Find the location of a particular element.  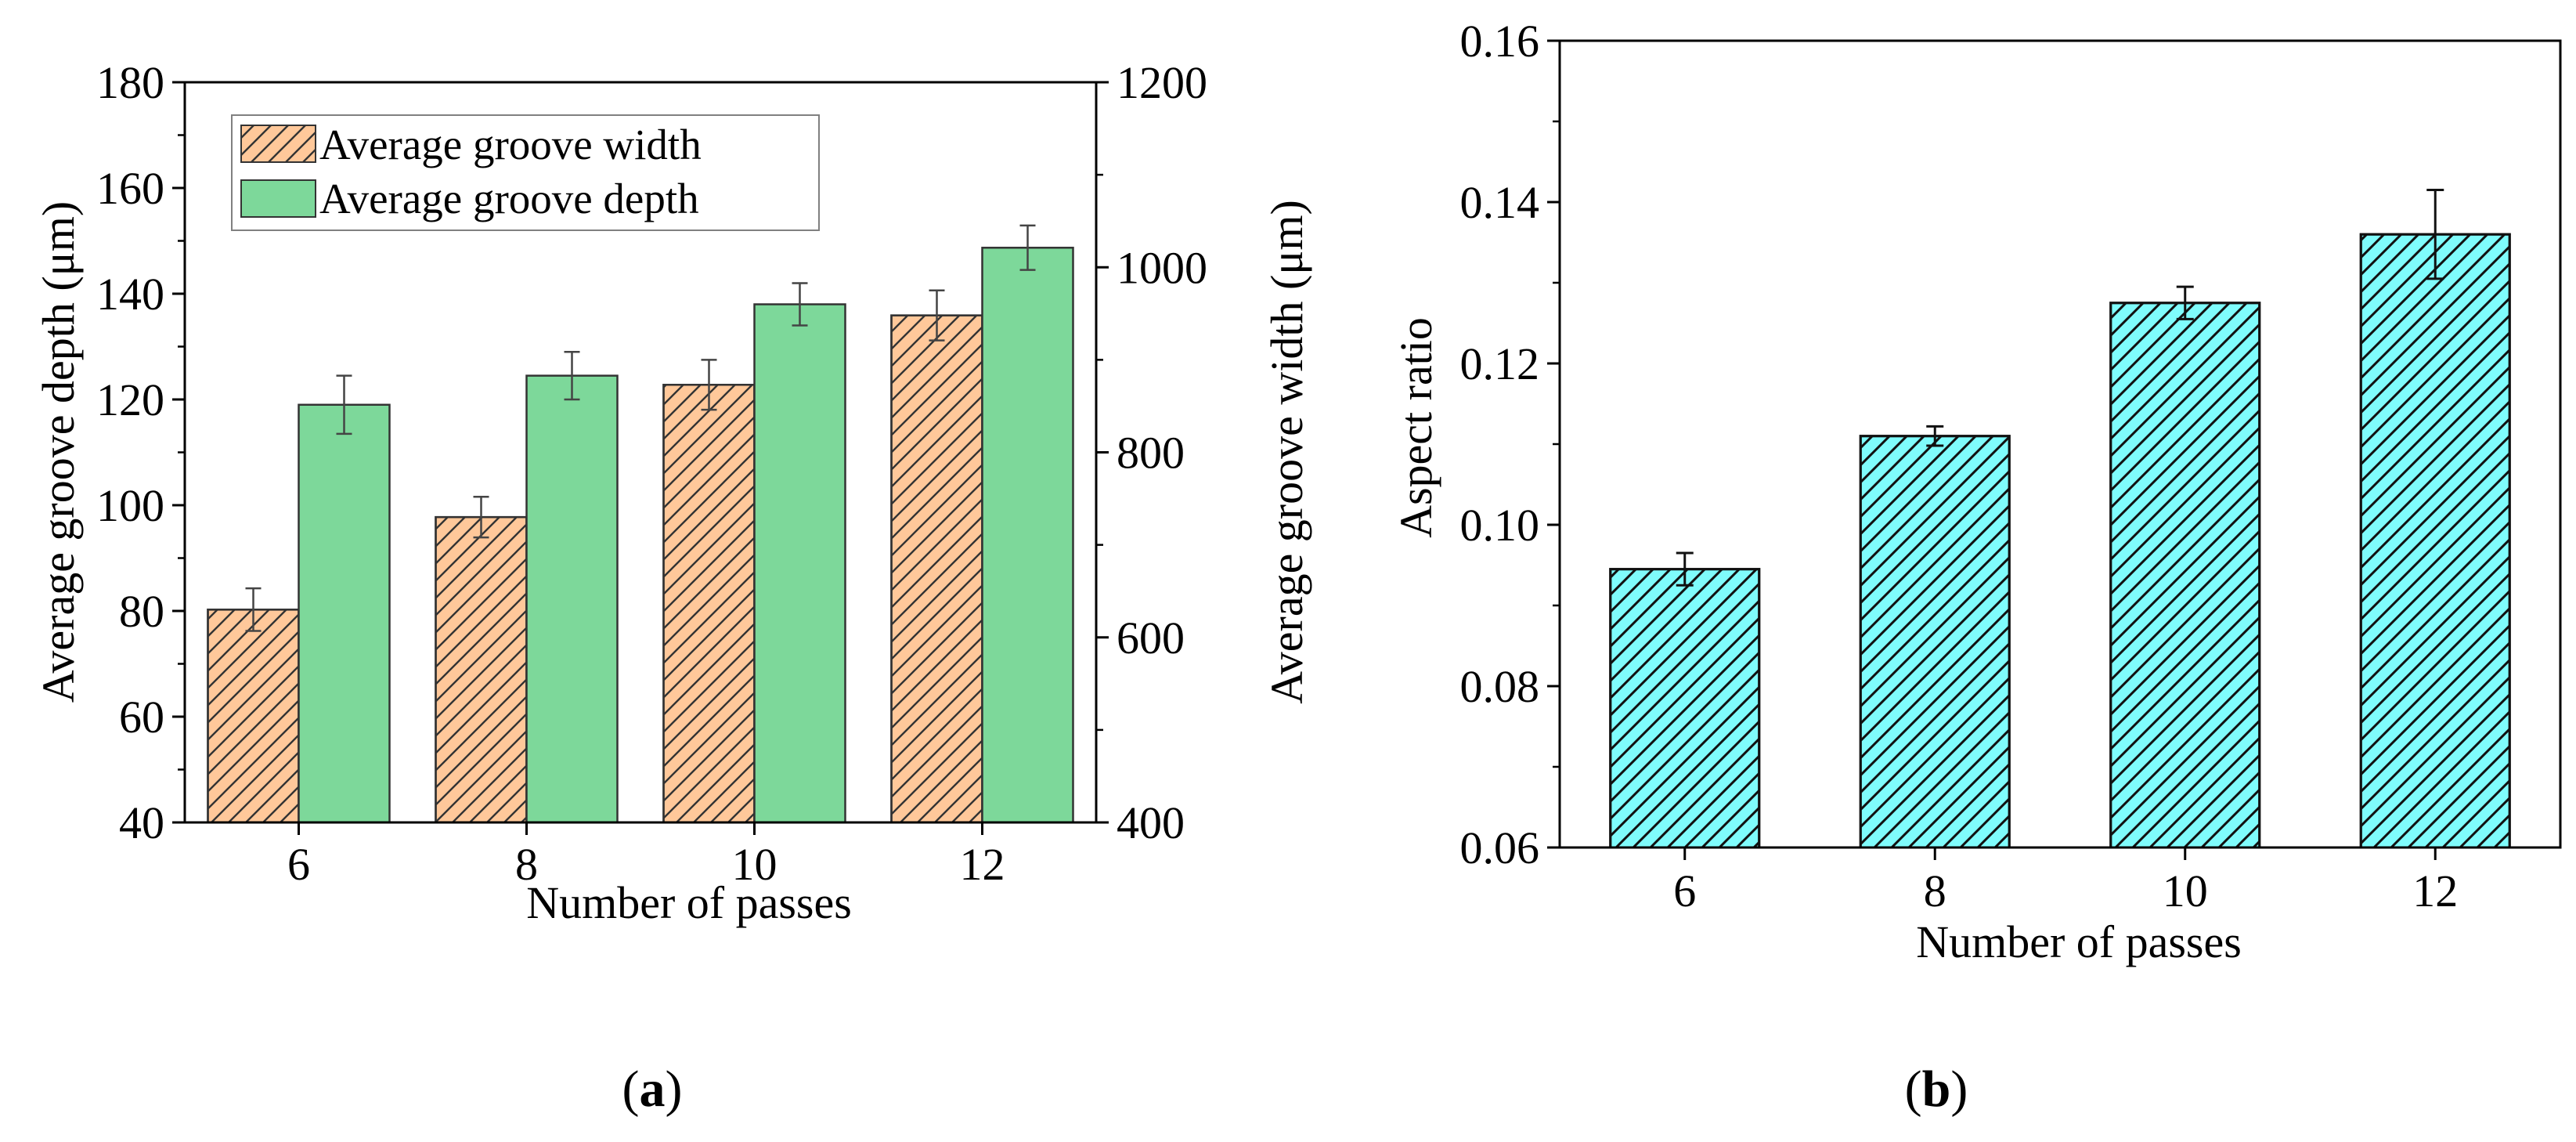

y-tick-label: 0.12 is located at coordinates (1500, 363).